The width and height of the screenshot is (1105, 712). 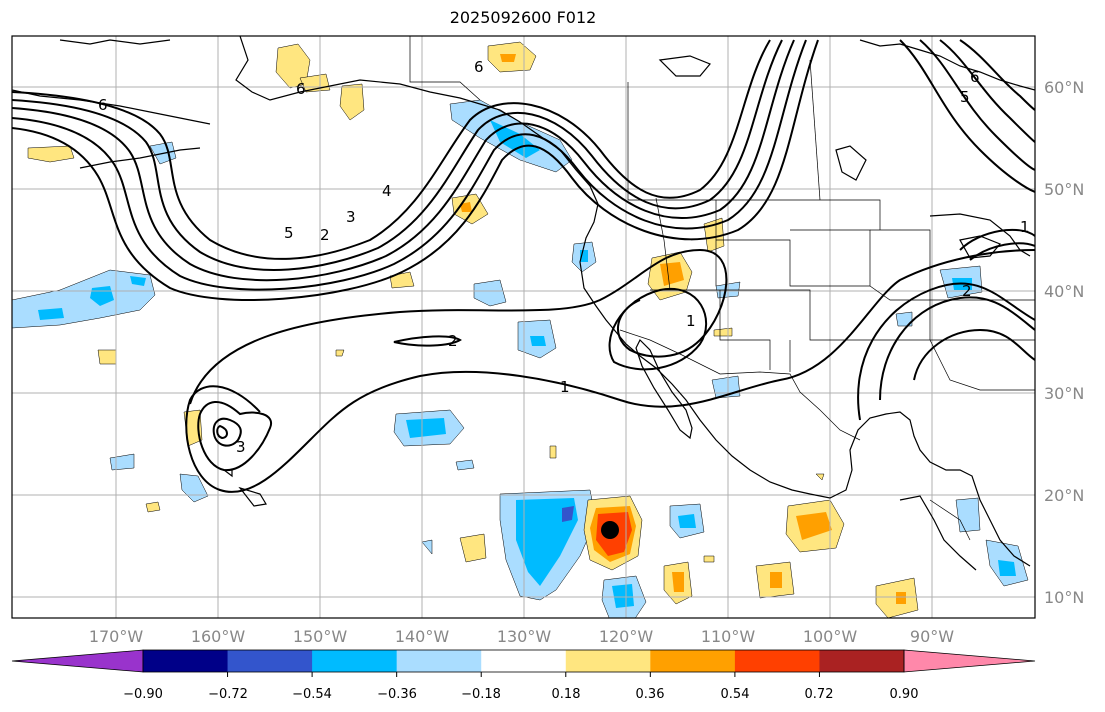 I want to click on lon-label: 130°W, so click(x=524, y=636).